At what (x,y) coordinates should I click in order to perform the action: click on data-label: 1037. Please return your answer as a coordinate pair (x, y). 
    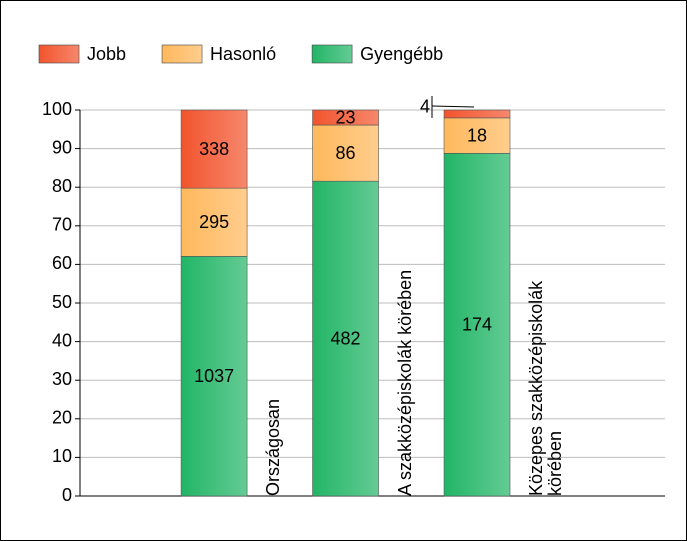
    Looking at the image, I should click on (214, 376).